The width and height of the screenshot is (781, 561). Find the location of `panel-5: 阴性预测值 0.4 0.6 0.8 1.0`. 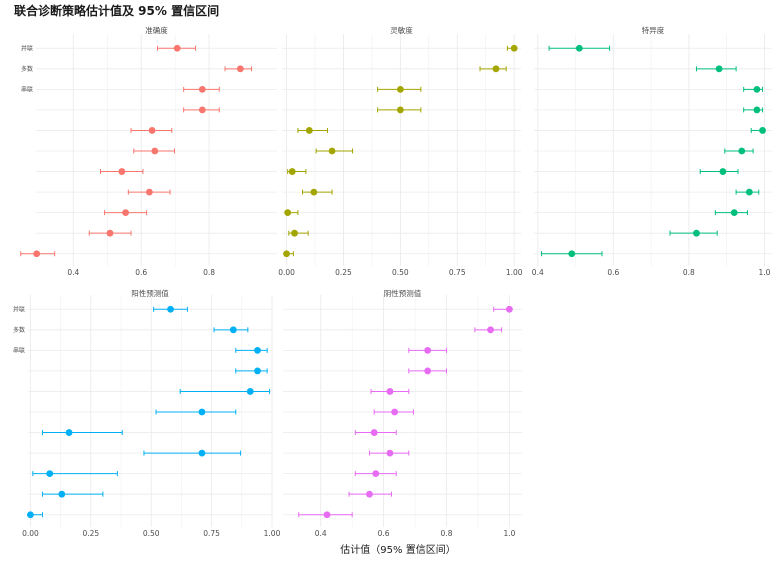

panel-5: 阴性预测值 0.4 0.6 0.8 1.0 is located at coordinates (402, 413).